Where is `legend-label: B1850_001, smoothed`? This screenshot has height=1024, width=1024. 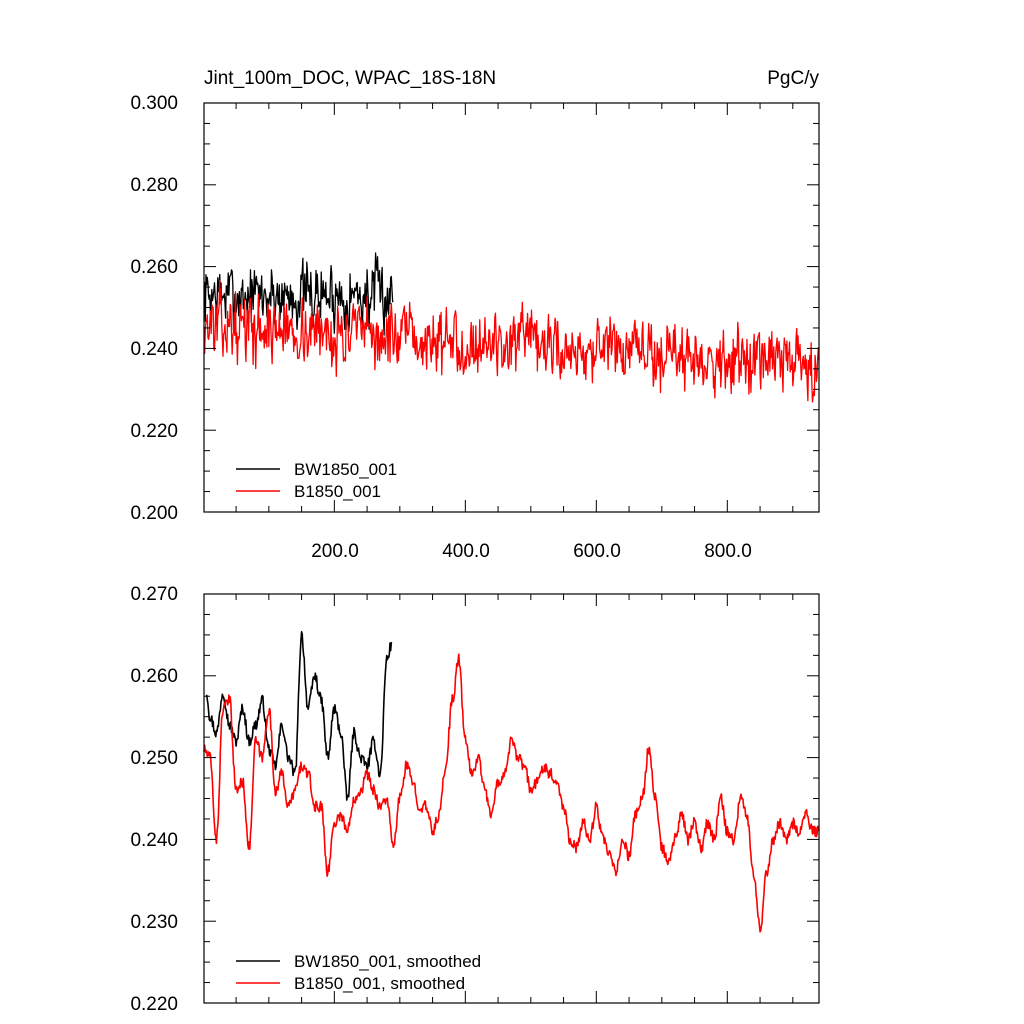
legend-label: B1850_001, smoothed is located at coordinates (379, 983).